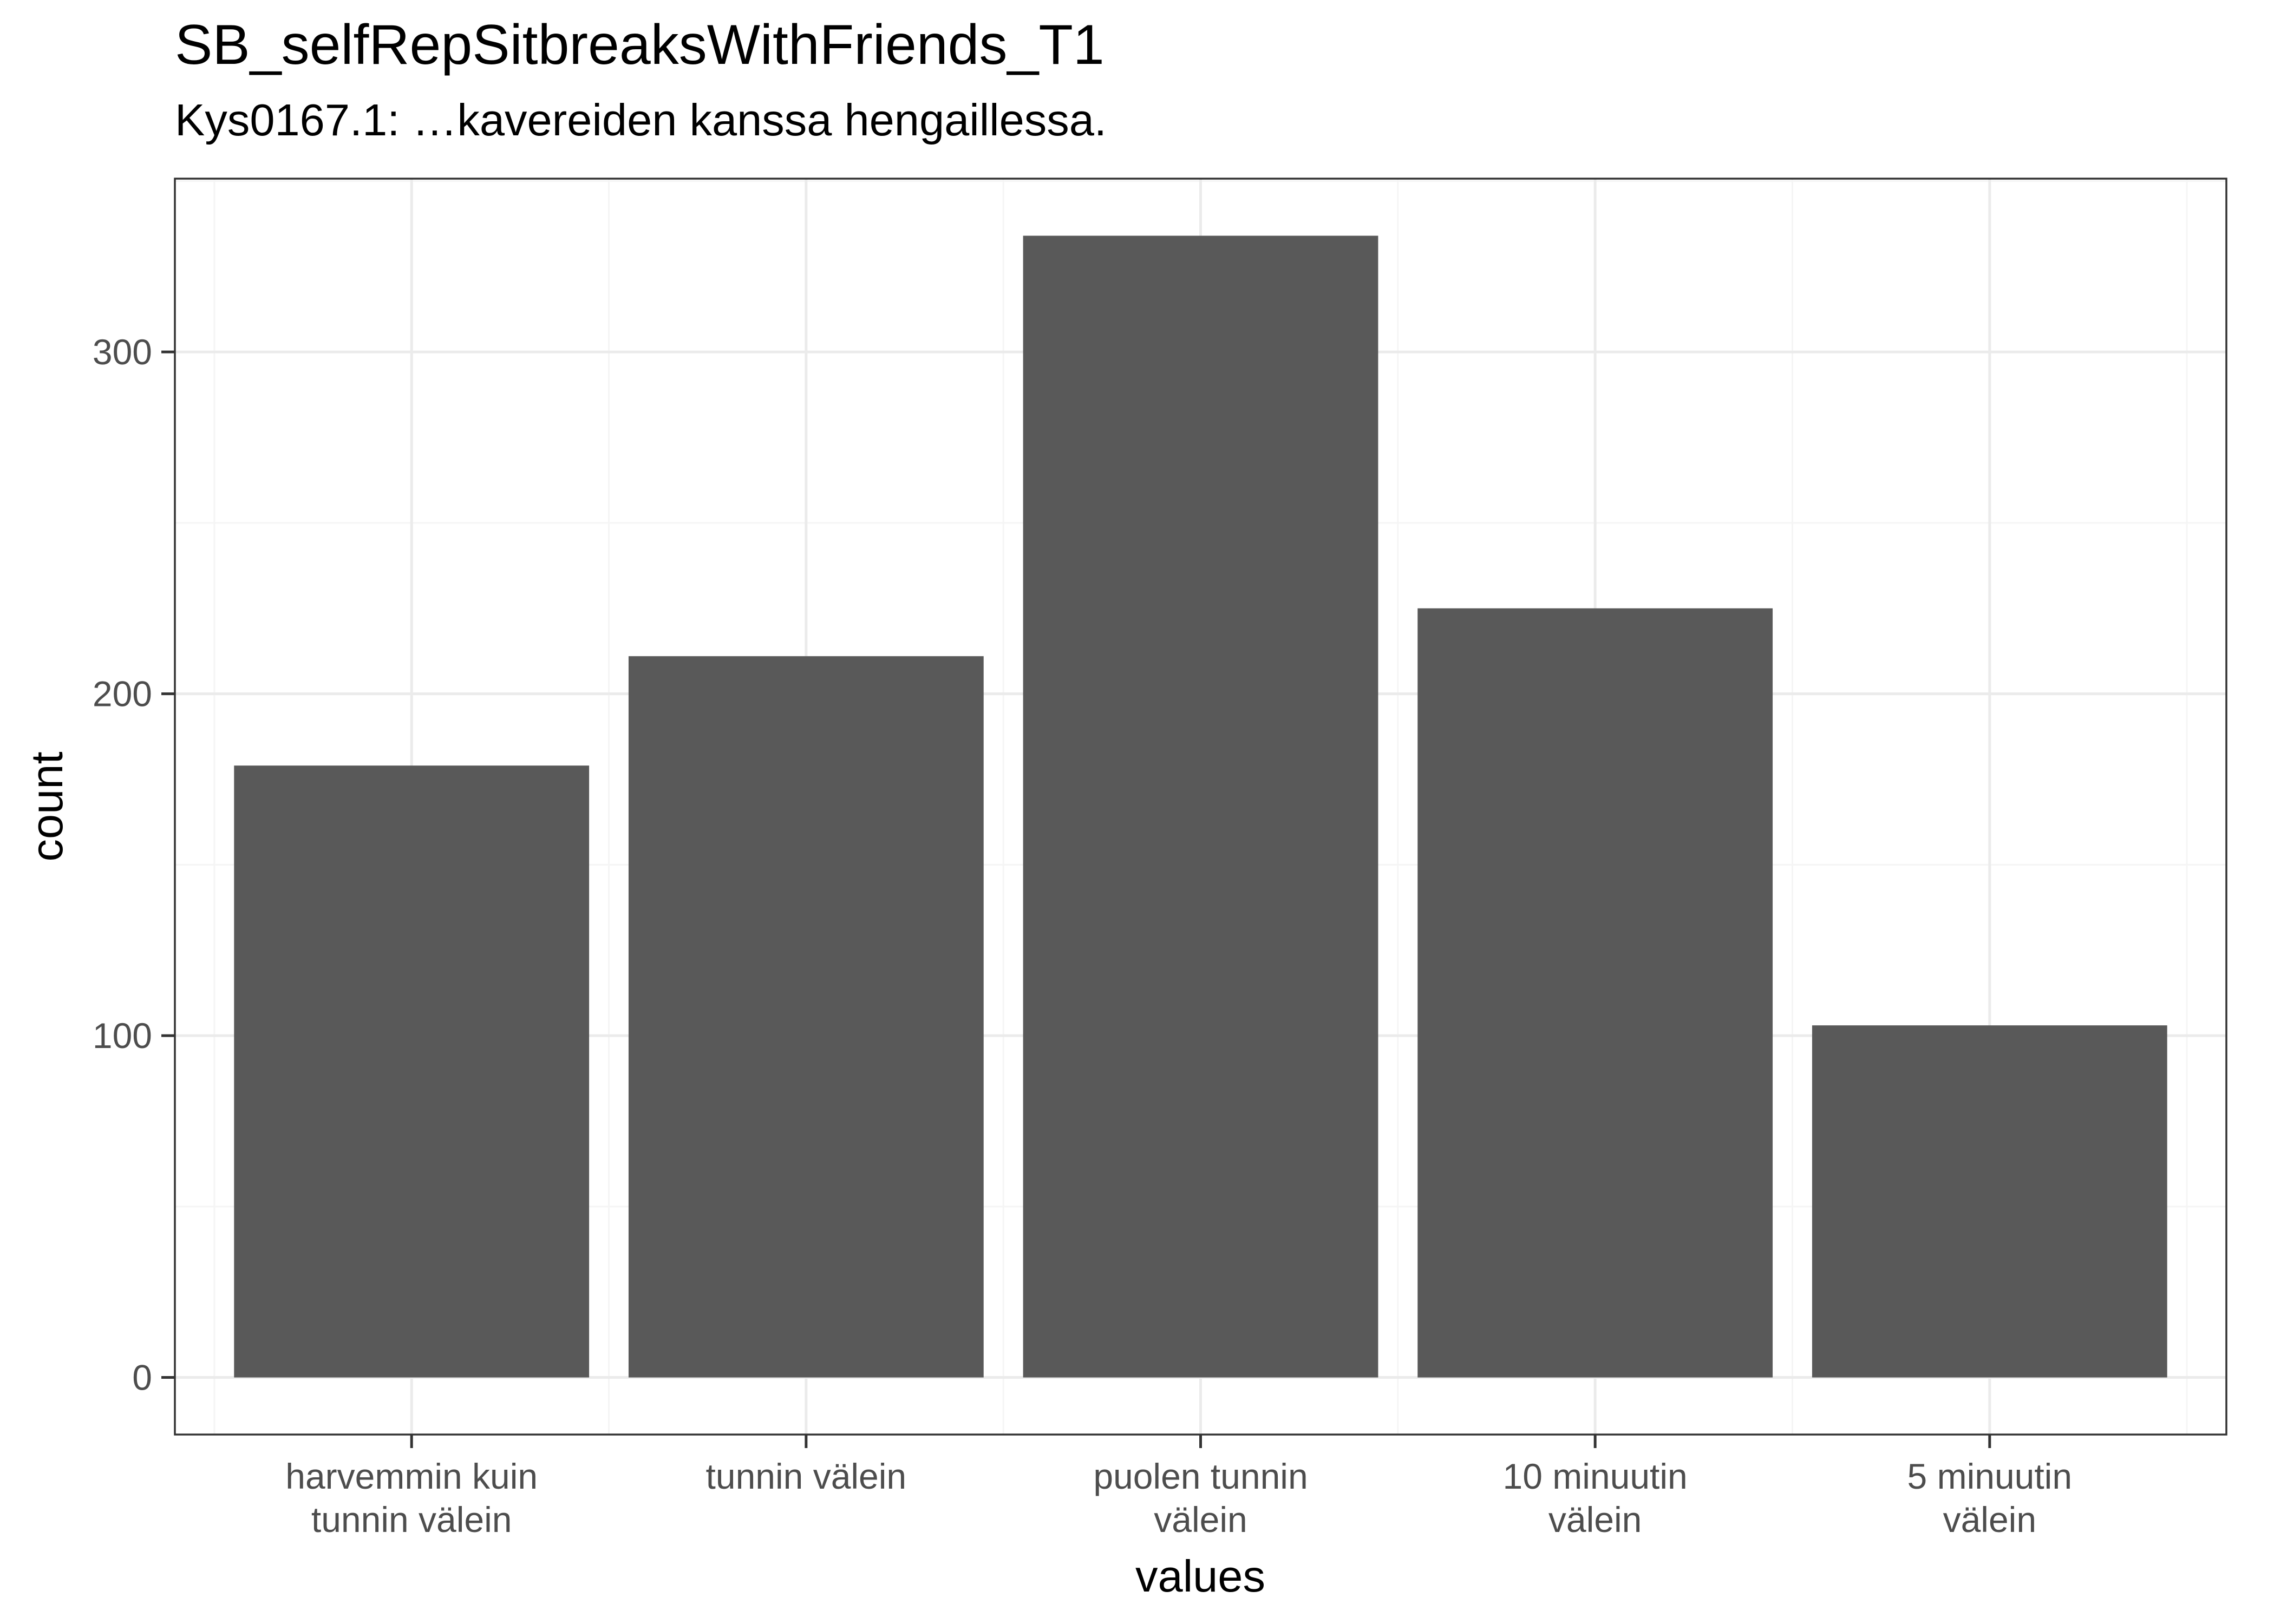  What do you see at coordinates (640, 45) in the screenshot?
I see `chart-title: SB_selfRepSitbreaksWithFriends_T1` at bounding box center [640, 45].